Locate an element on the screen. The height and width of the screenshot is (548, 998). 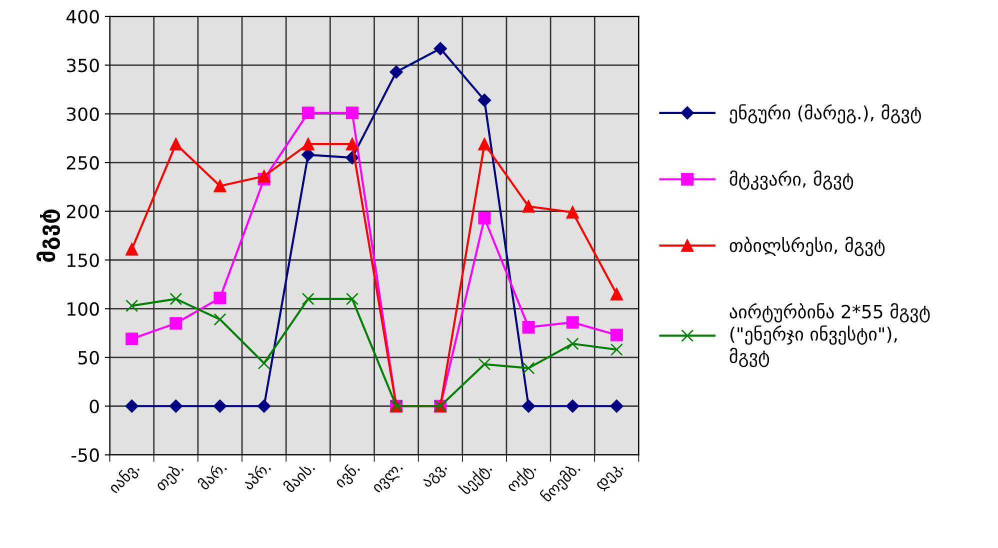
y-tick-label: -50 is located at coordinates (85, 455).